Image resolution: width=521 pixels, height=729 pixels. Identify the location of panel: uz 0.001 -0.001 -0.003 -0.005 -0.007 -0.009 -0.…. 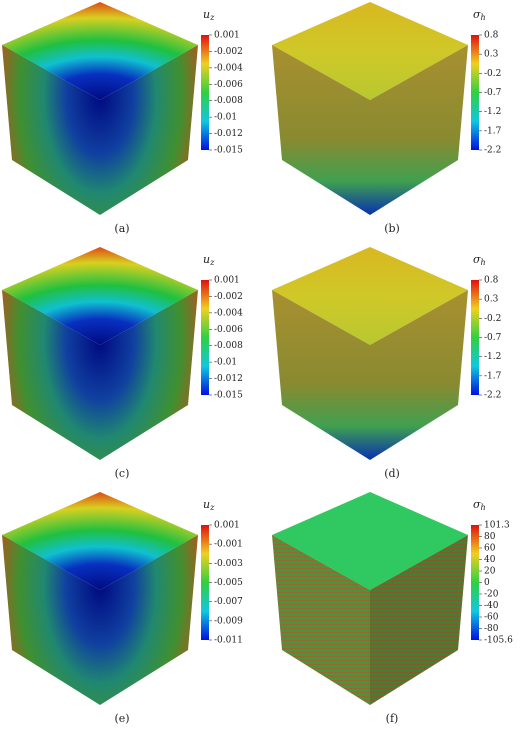
(122, 608).